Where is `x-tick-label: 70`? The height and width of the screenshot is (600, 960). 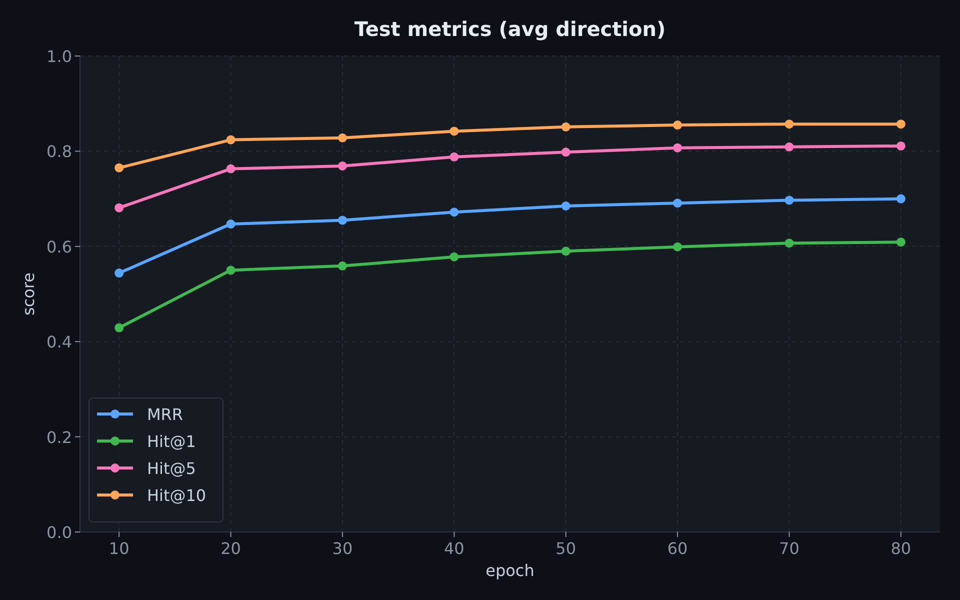
x-tick-label: 70 is located at coordinates (789, 548).